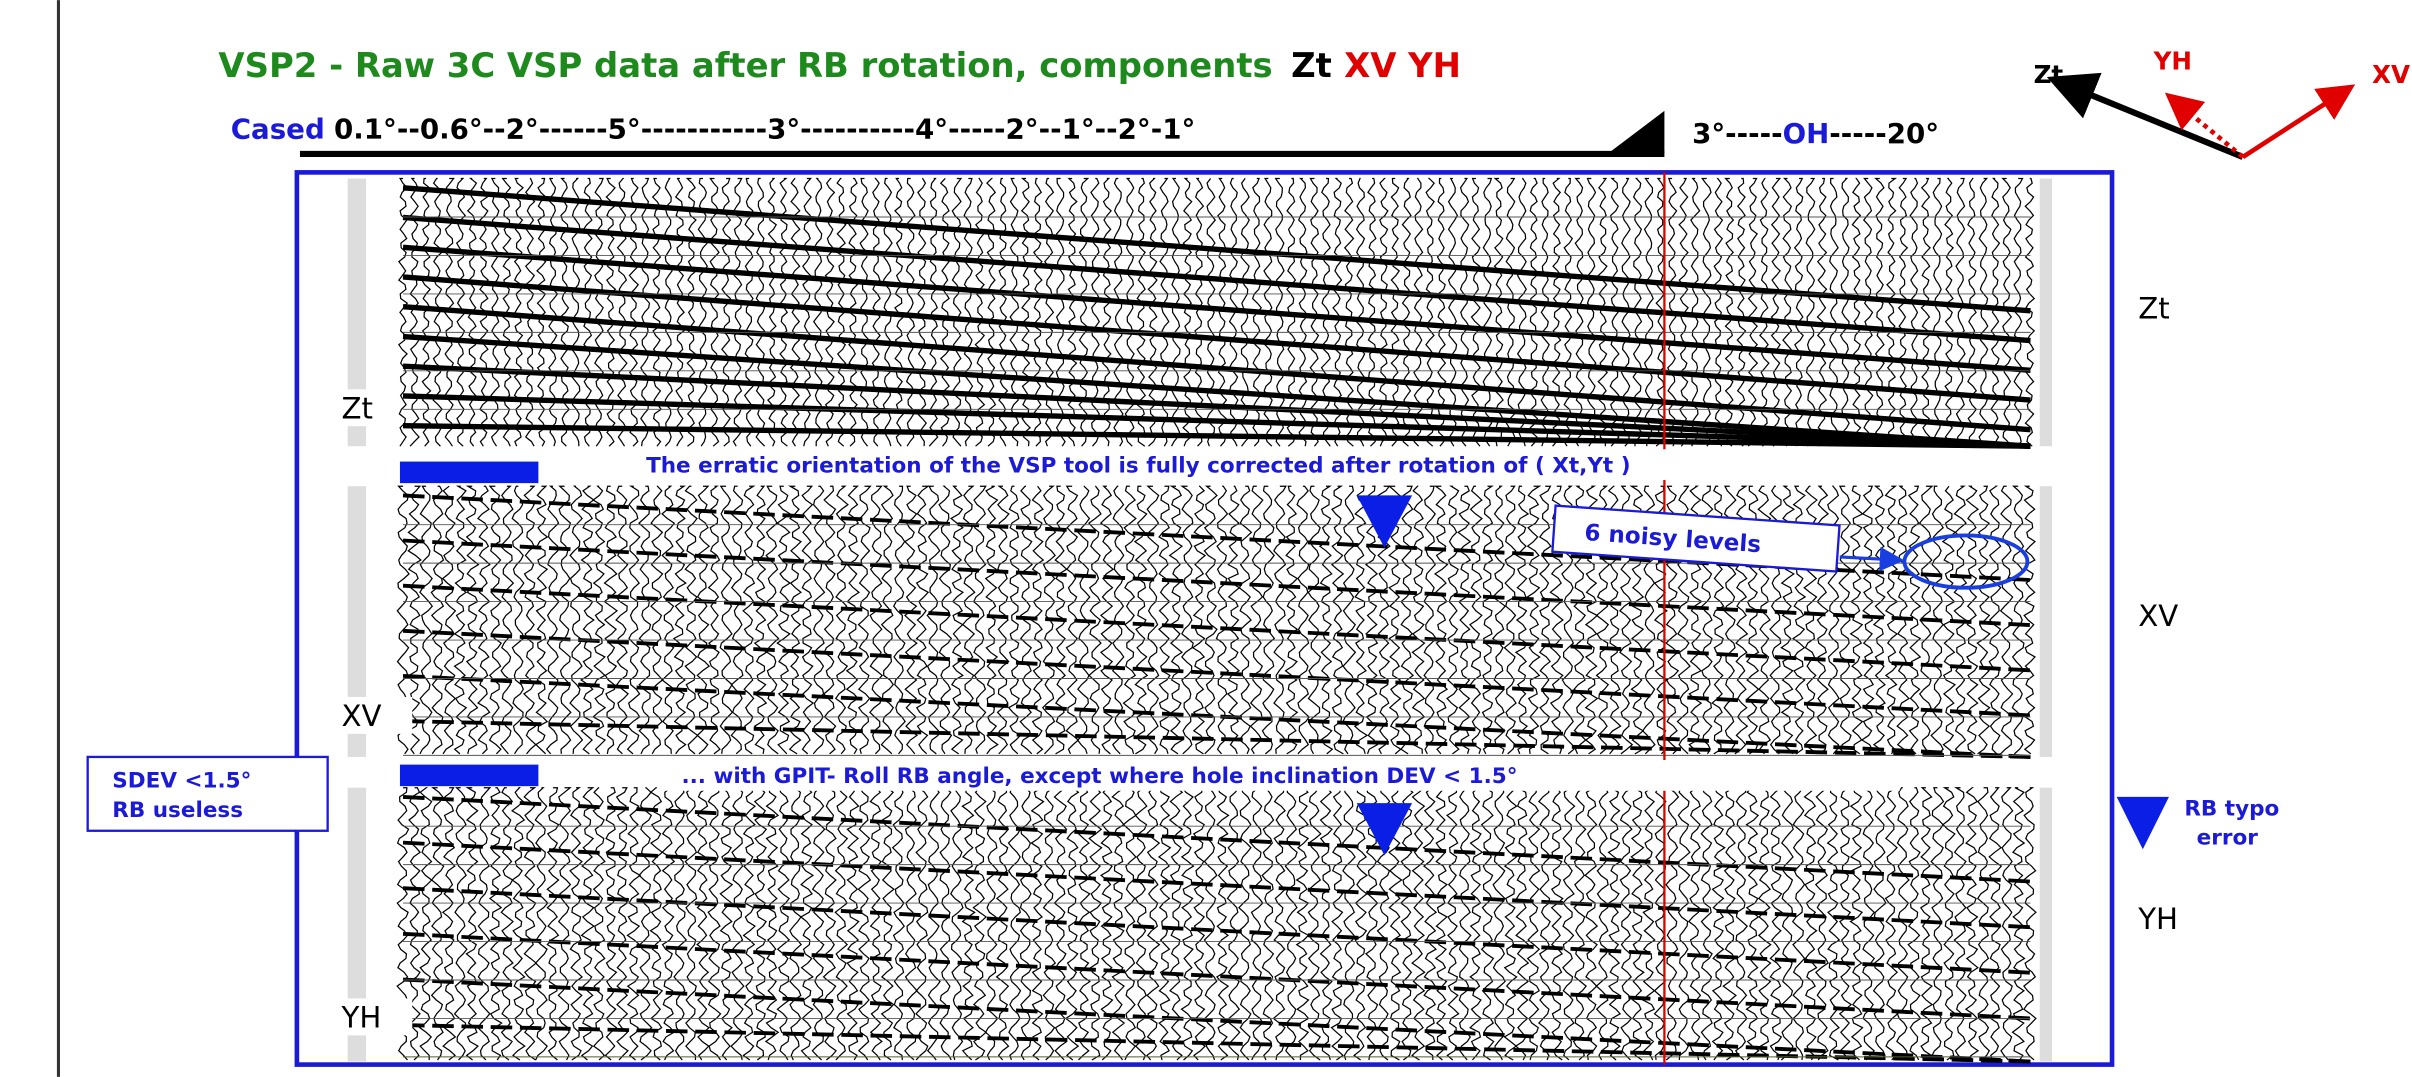 The width and height of the screenshot is (2412, 1077). I want to click on label-background, so click(374, 715).